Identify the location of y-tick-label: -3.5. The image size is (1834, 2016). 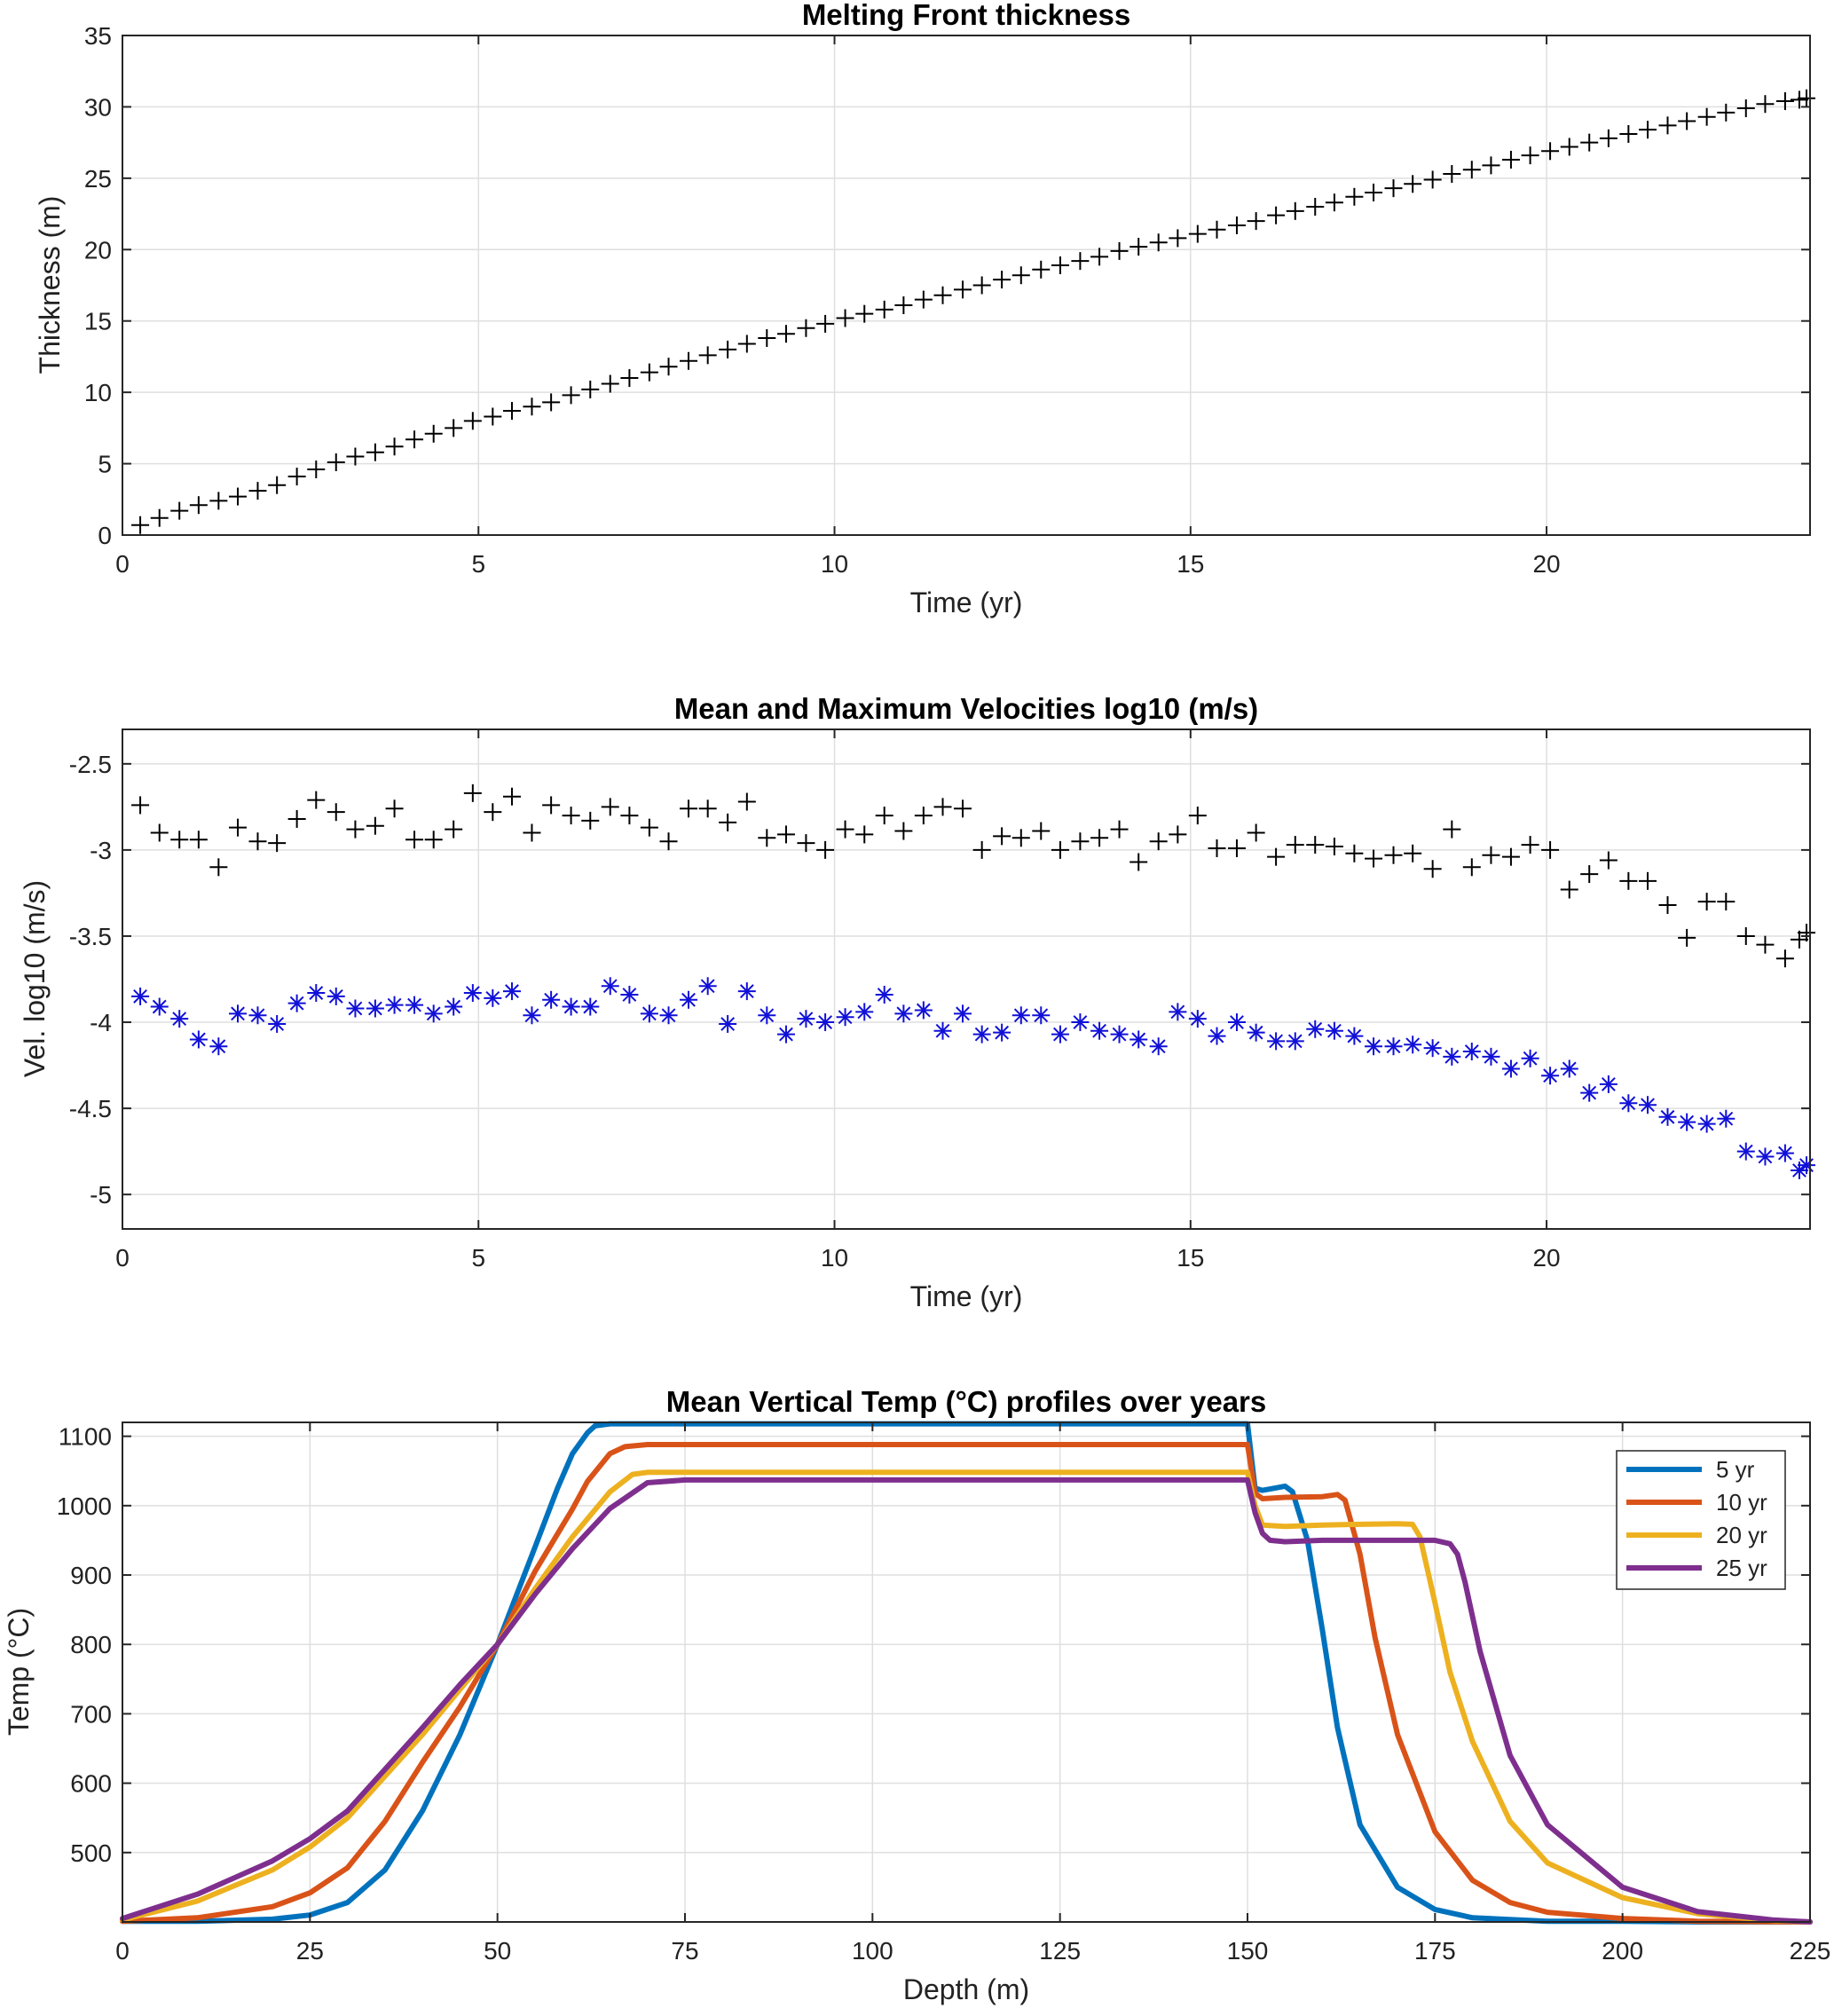
(90, 937).